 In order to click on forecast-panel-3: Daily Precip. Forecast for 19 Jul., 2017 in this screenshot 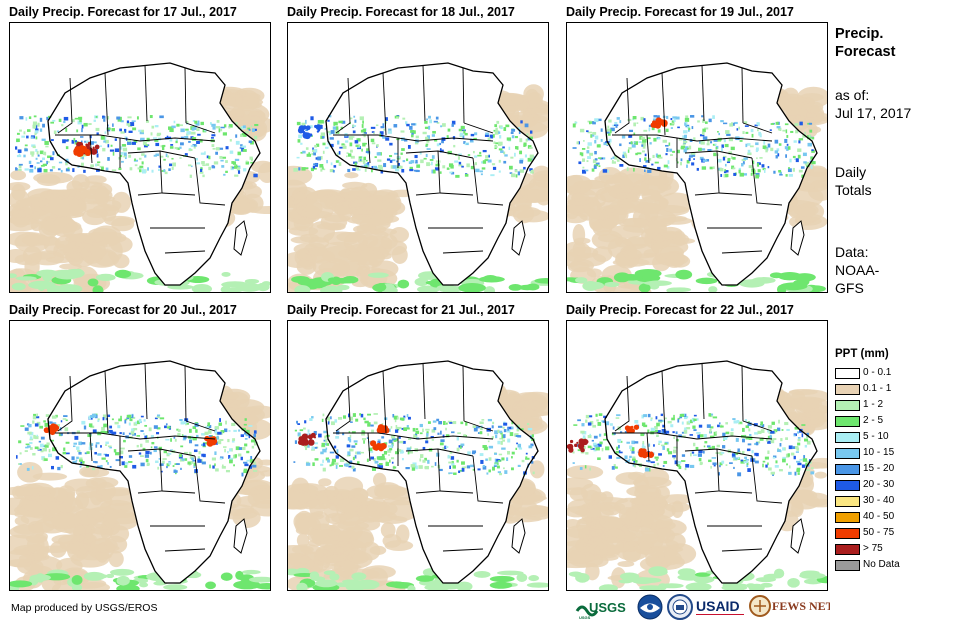, I will do `click(697, 149)`.